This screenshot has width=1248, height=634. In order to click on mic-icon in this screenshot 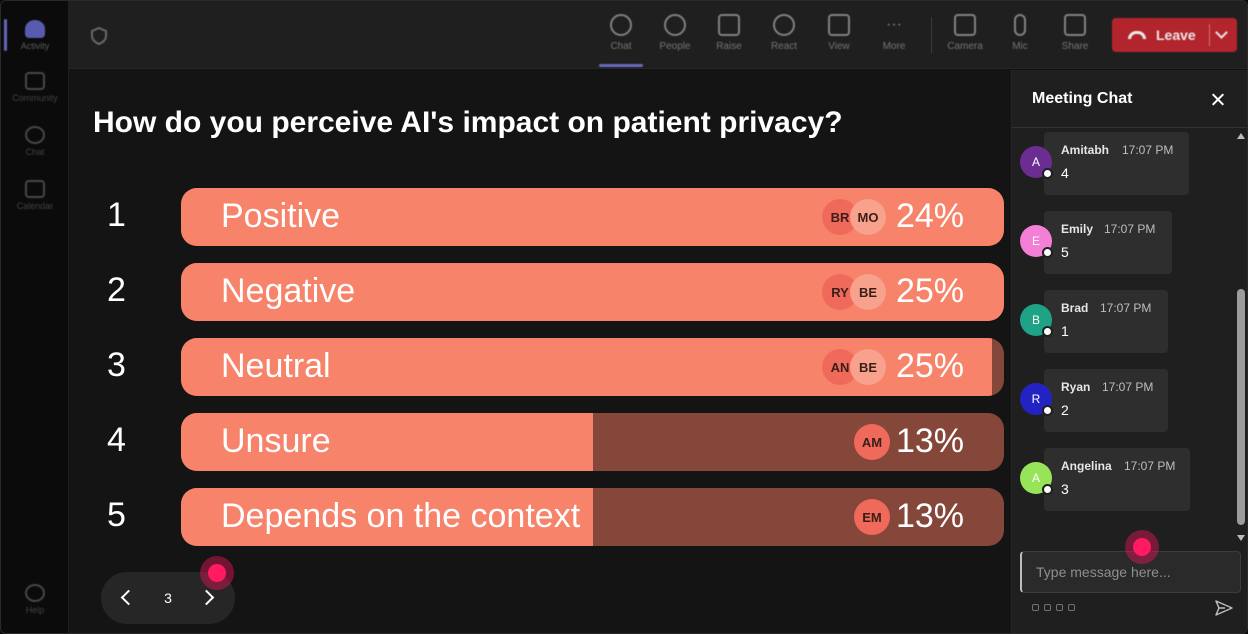, I will do `click(1020, 25)`.